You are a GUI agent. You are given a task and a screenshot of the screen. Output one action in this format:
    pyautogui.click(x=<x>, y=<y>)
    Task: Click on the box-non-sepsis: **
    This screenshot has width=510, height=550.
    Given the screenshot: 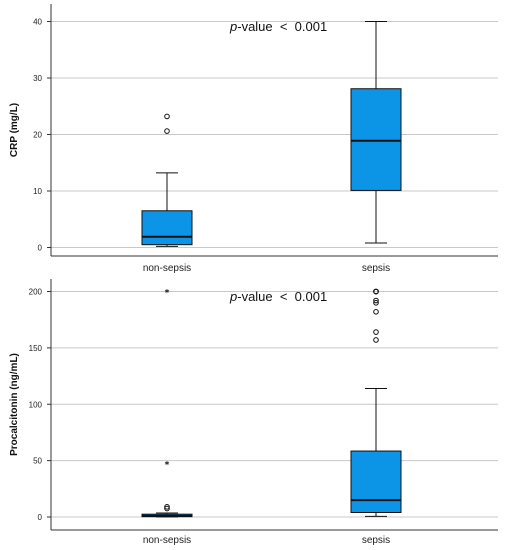 What is the action you would take?
    pyautogui.click(x=167, y=403)
    